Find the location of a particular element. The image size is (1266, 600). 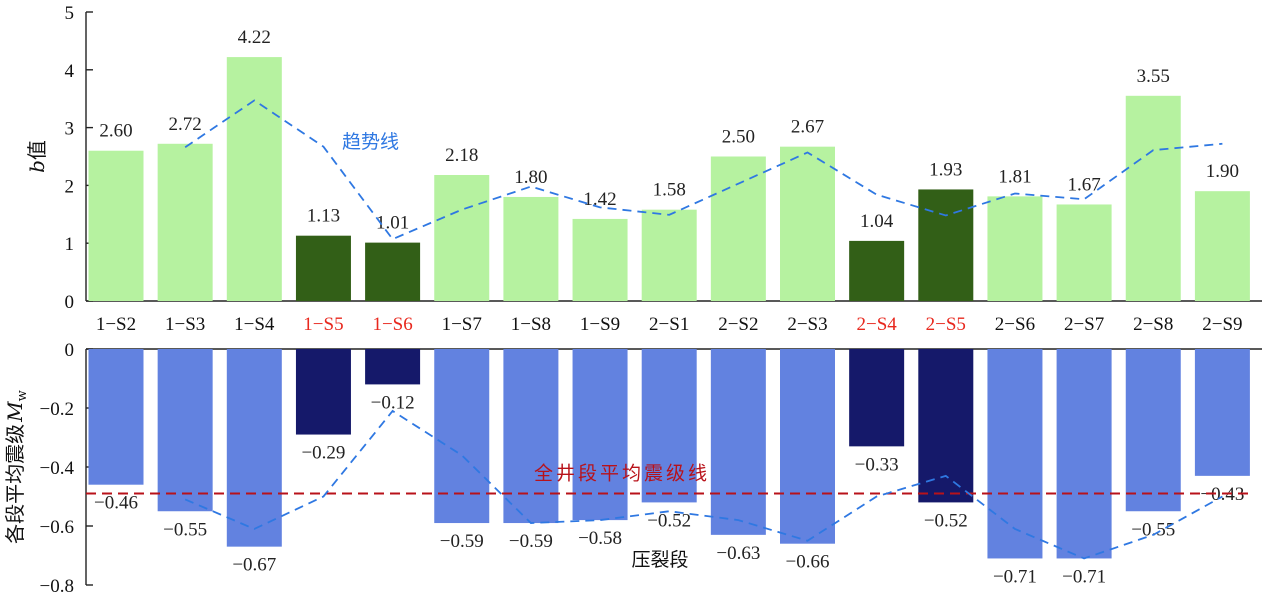

category-label: 1−S4 is located at coordinates (254, 324).